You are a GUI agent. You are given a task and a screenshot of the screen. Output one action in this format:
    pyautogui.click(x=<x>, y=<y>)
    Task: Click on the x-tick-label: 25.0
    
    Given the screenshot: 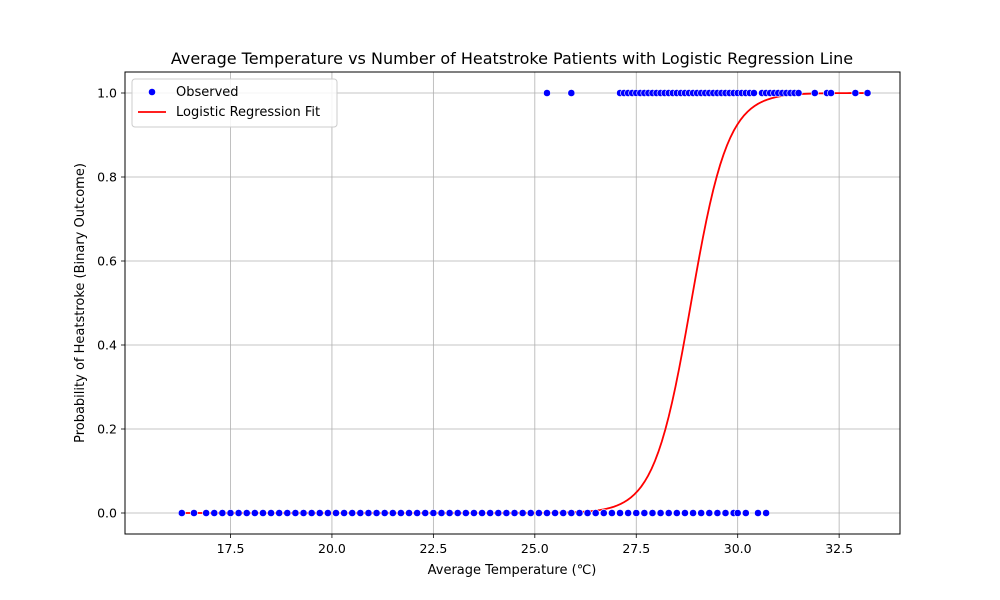 What is the action you would take?
    pyautogui.click(x=535, y=548)
    